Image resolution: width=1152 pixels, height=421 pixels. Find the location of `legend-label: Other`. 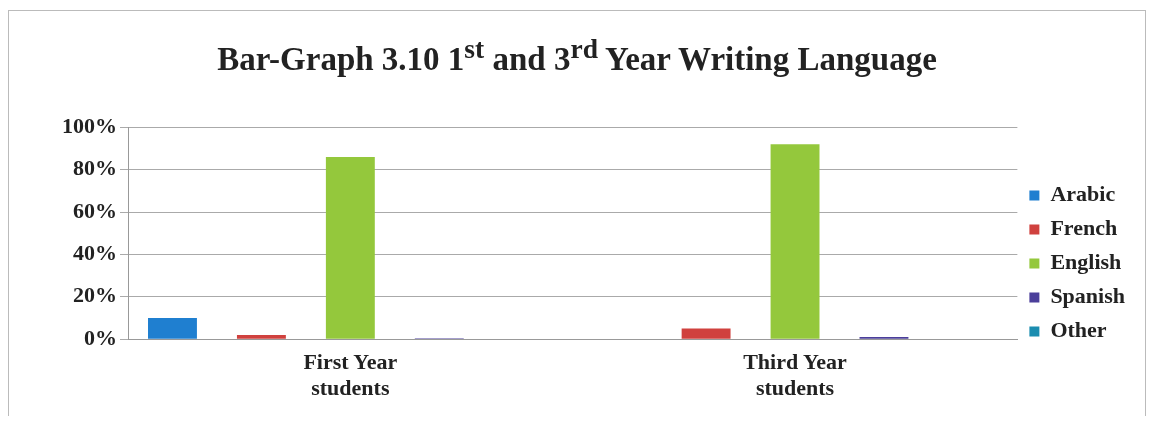

legend-label: Other is located at coordinates (1078, 330).